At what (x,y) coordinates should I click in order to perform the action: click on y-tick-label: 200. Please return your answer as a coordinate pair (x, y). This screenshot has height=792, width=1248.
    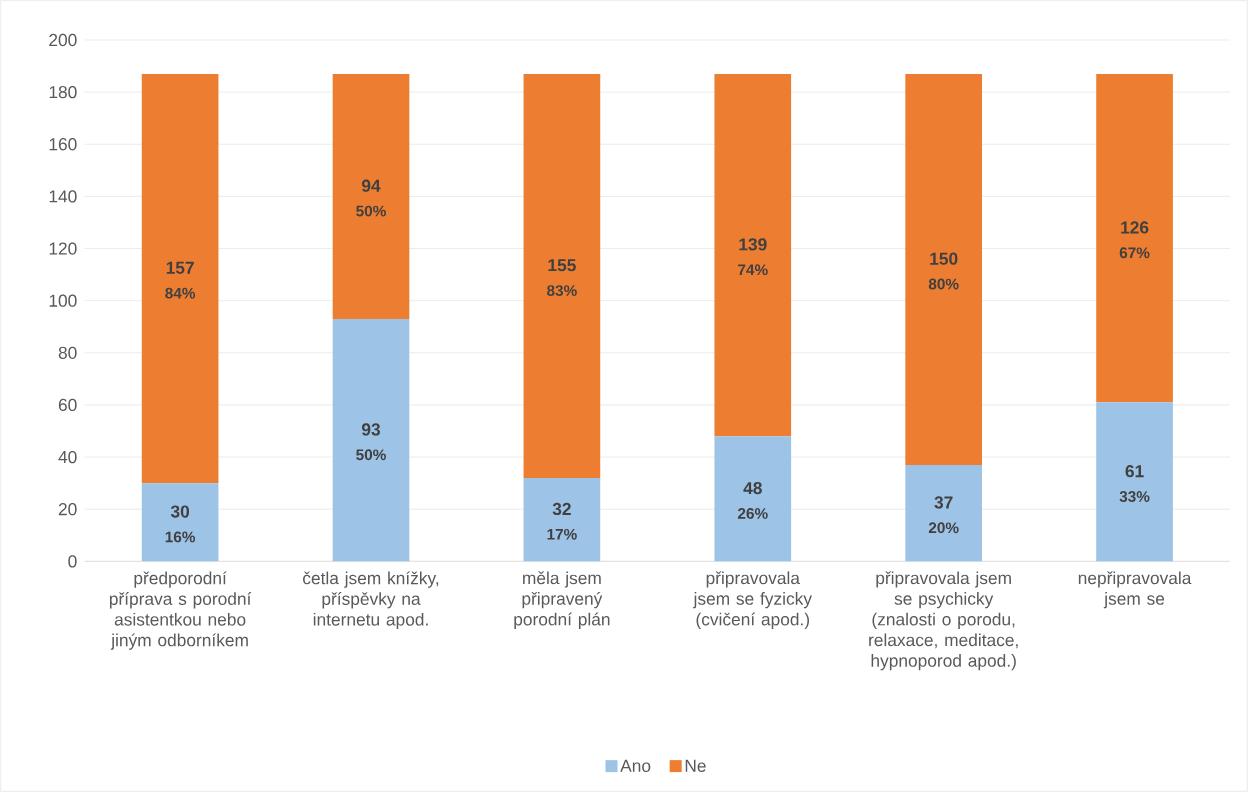
    Looking at the image, I should click on (63, 40).